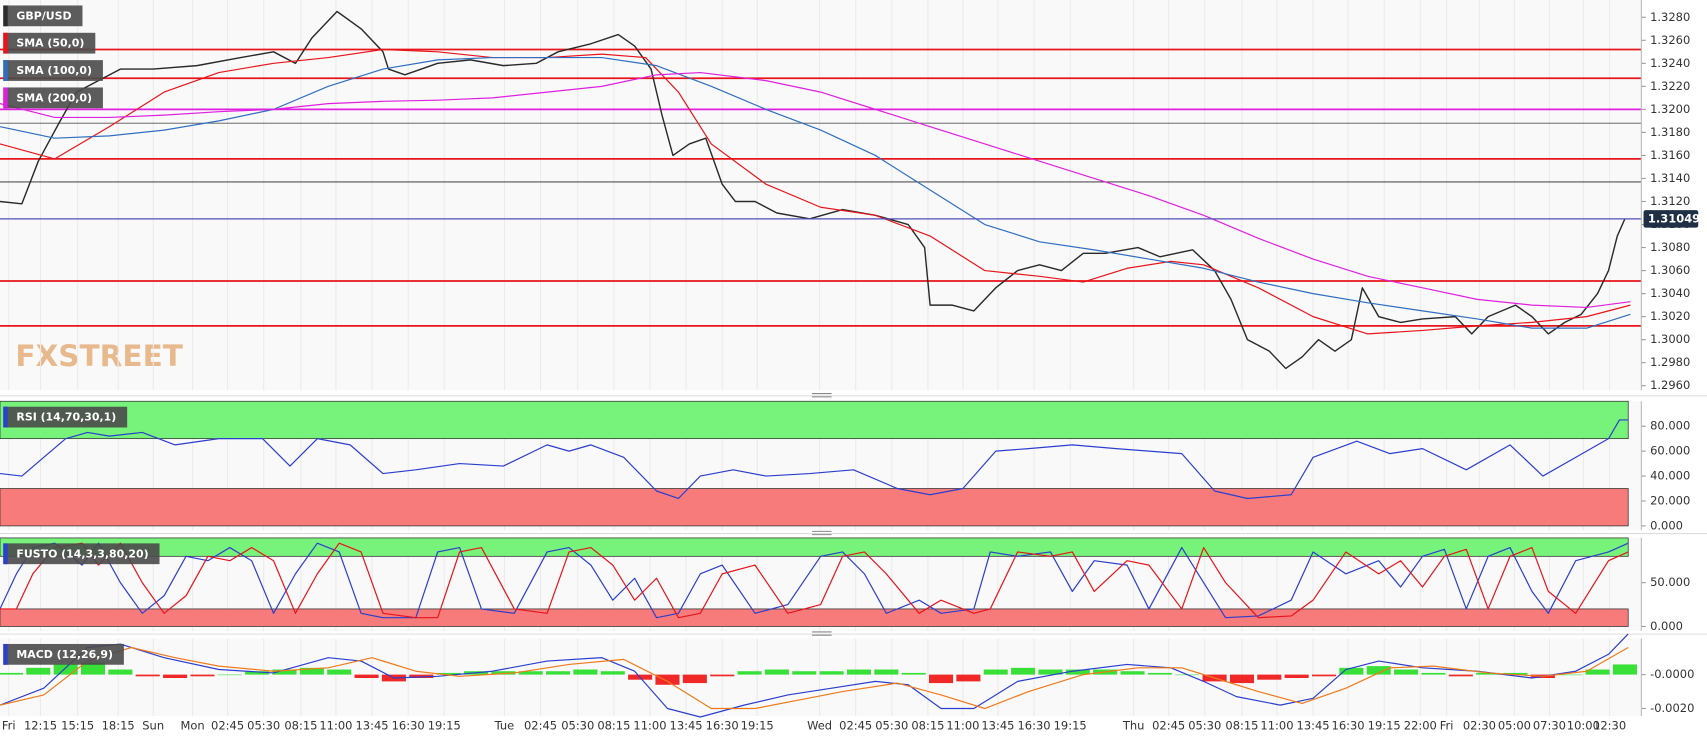  Describe the element at coordinates (1672, 708) in the screenshot. I see `y-tick-label: -0.0020` at that location.